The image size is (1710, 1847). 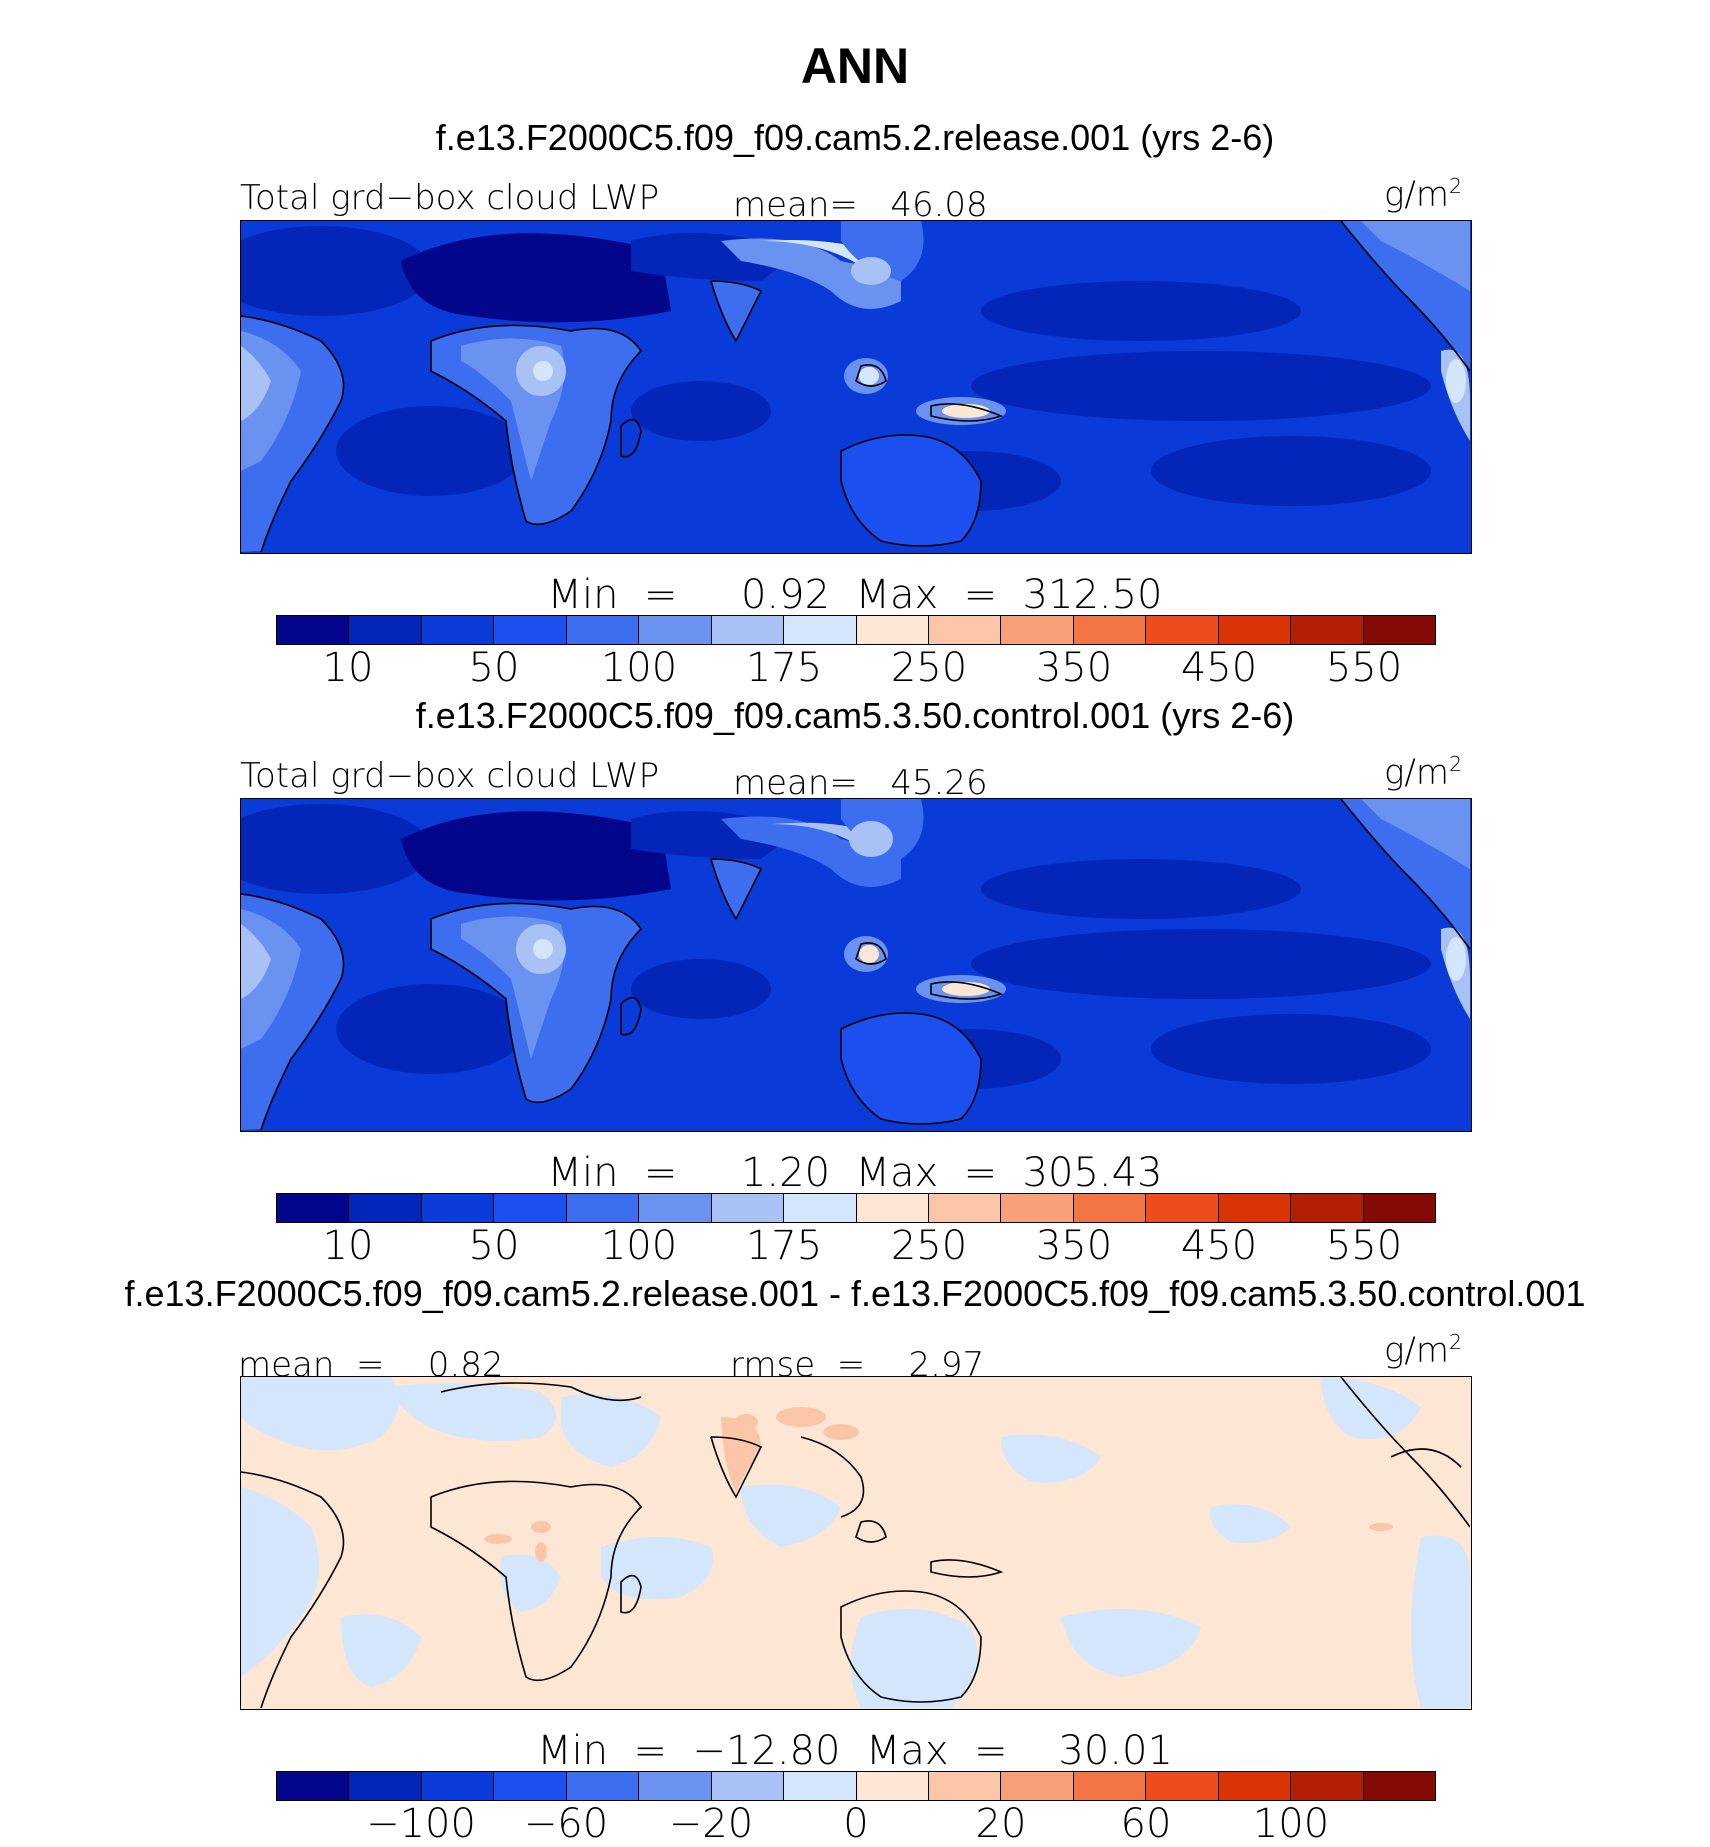 What do you see at coordinates (1146, 1824) in the screenshot?
I see `tick-label: 60` at bounding box center [1146, 1824].